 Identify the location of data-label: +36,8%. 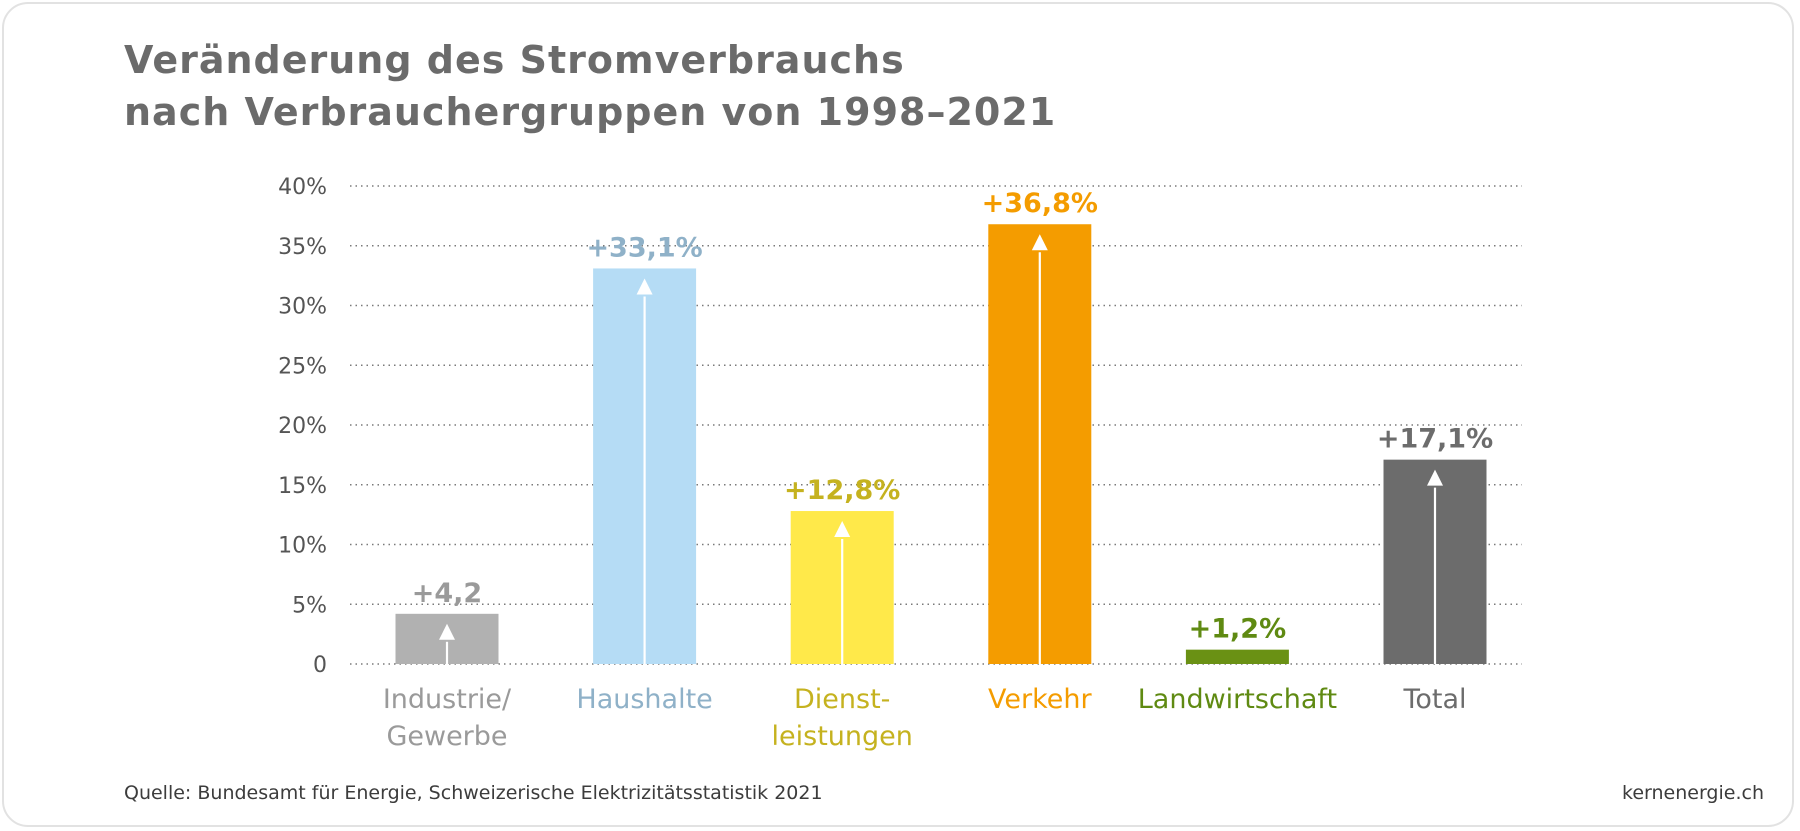
(1040, 203).